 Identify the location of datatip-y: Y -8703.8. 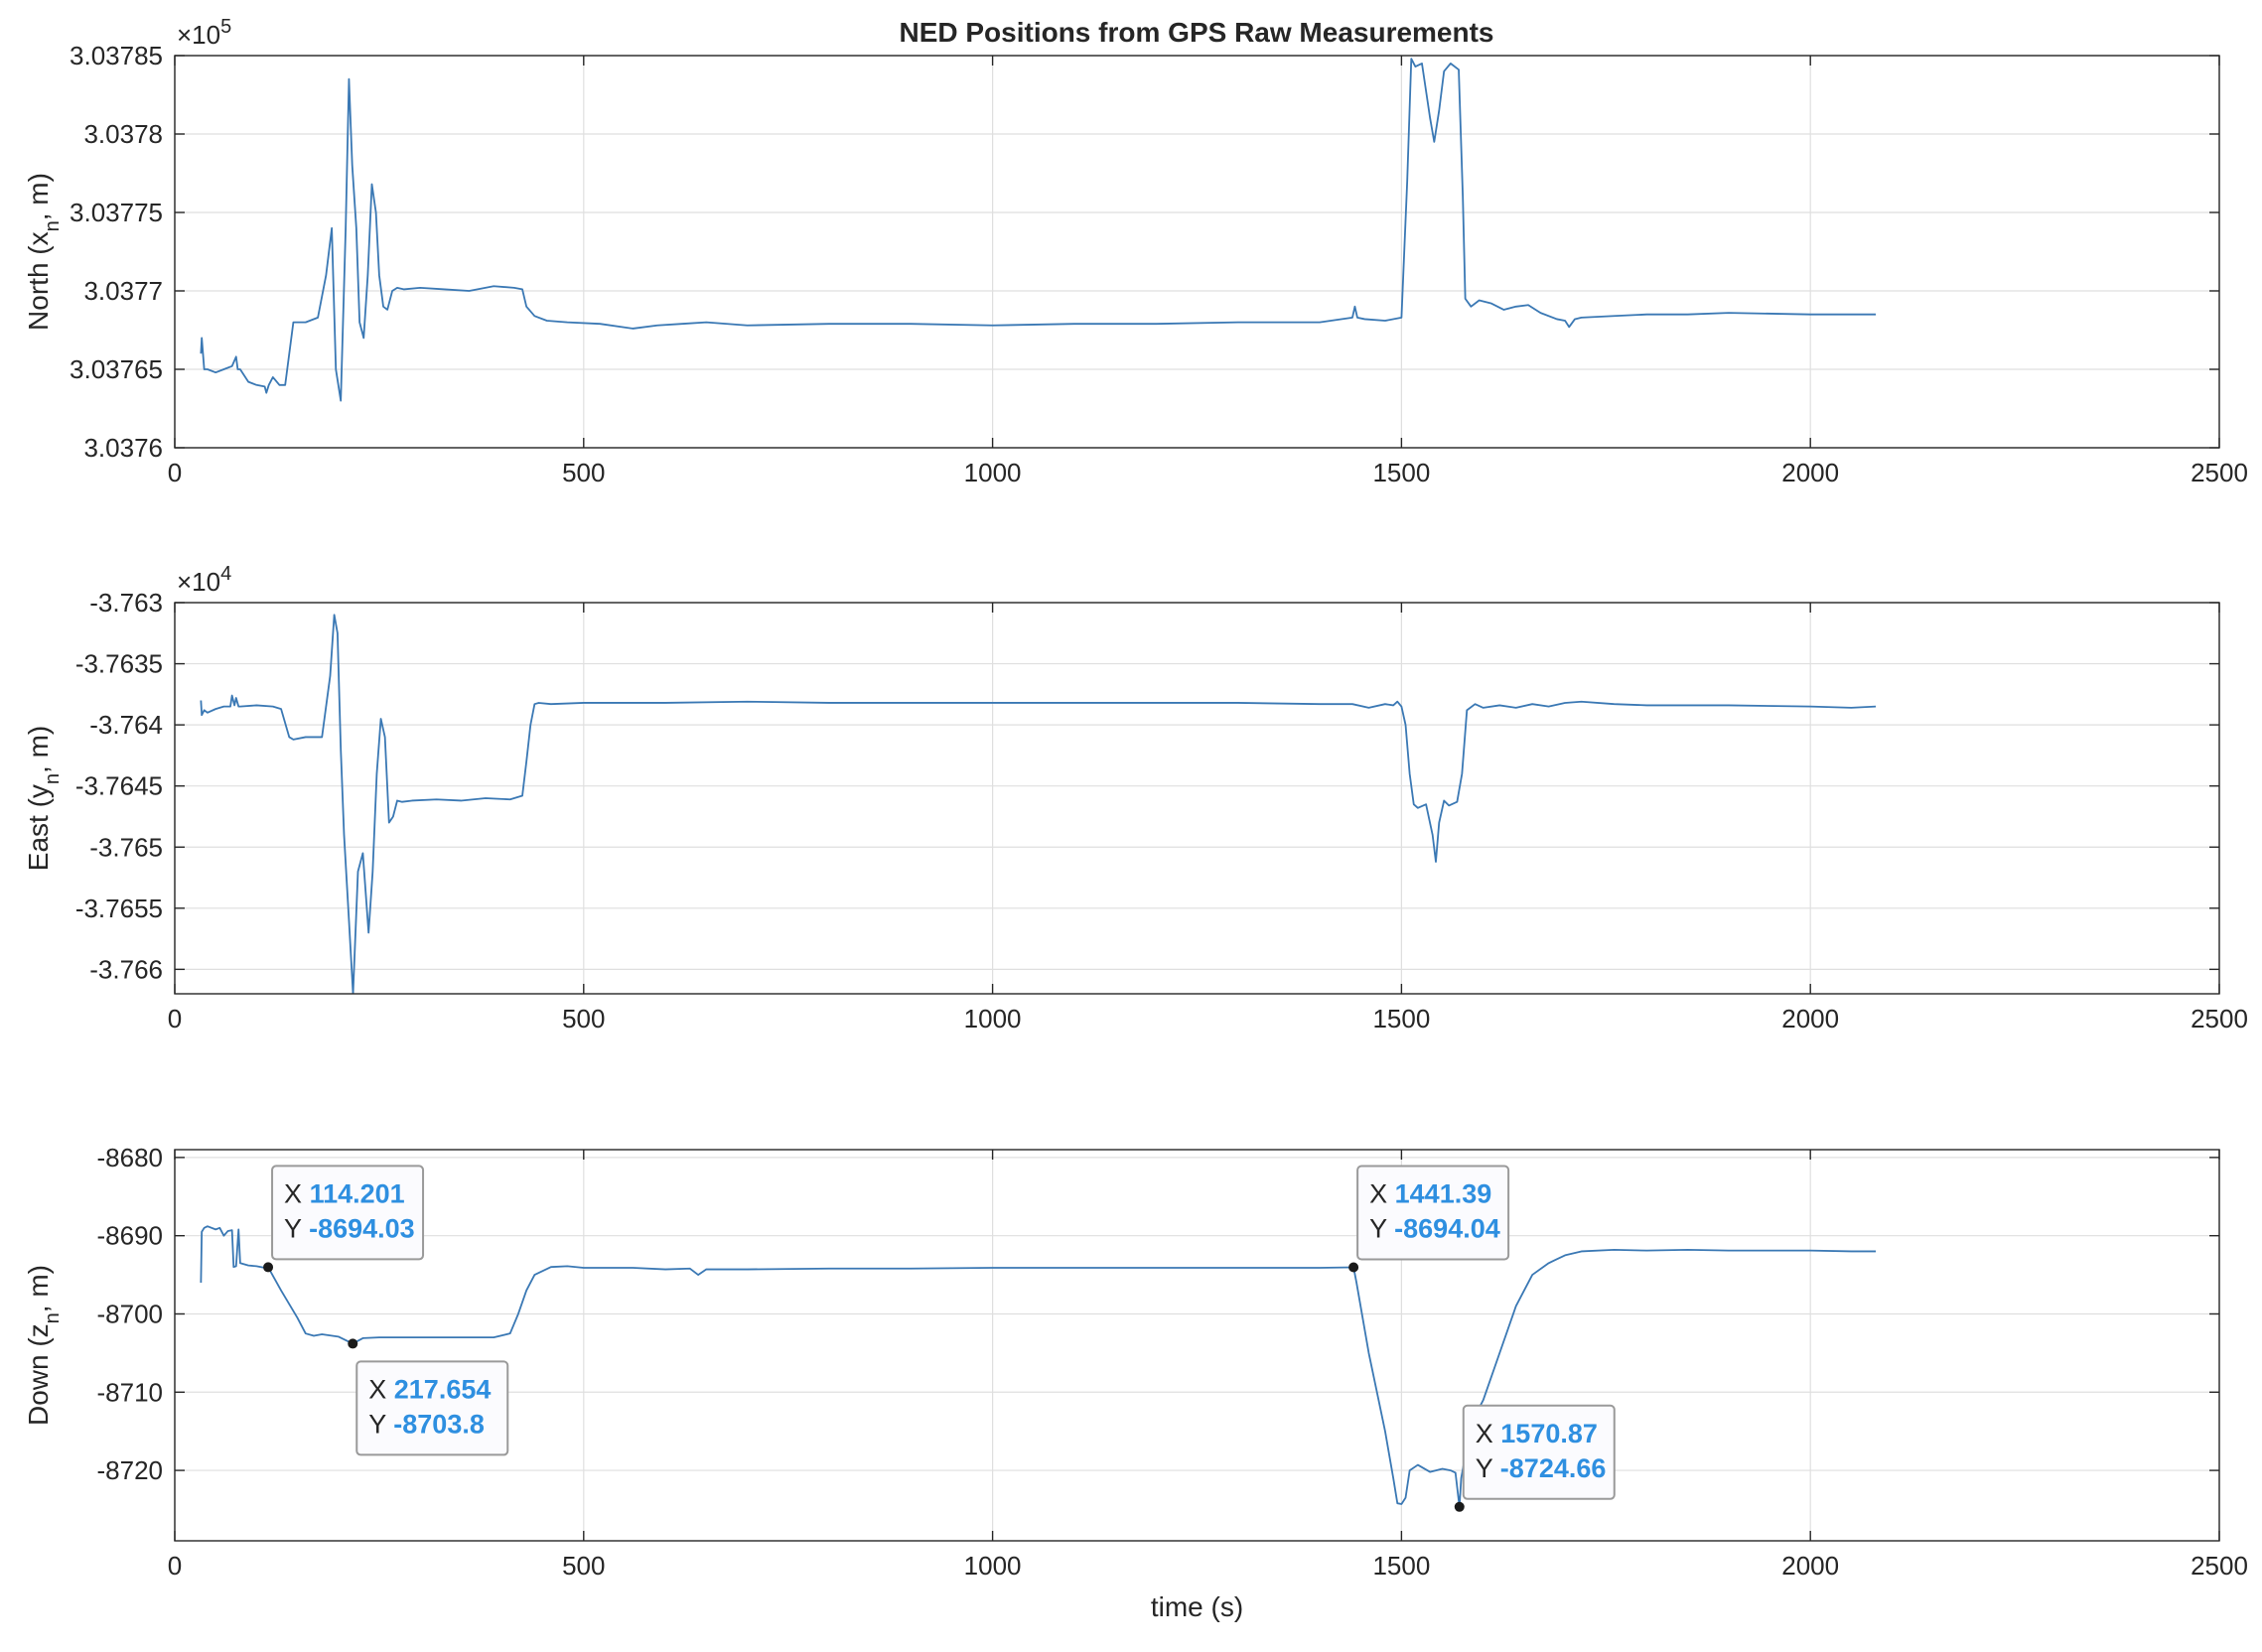
(426, 1424).